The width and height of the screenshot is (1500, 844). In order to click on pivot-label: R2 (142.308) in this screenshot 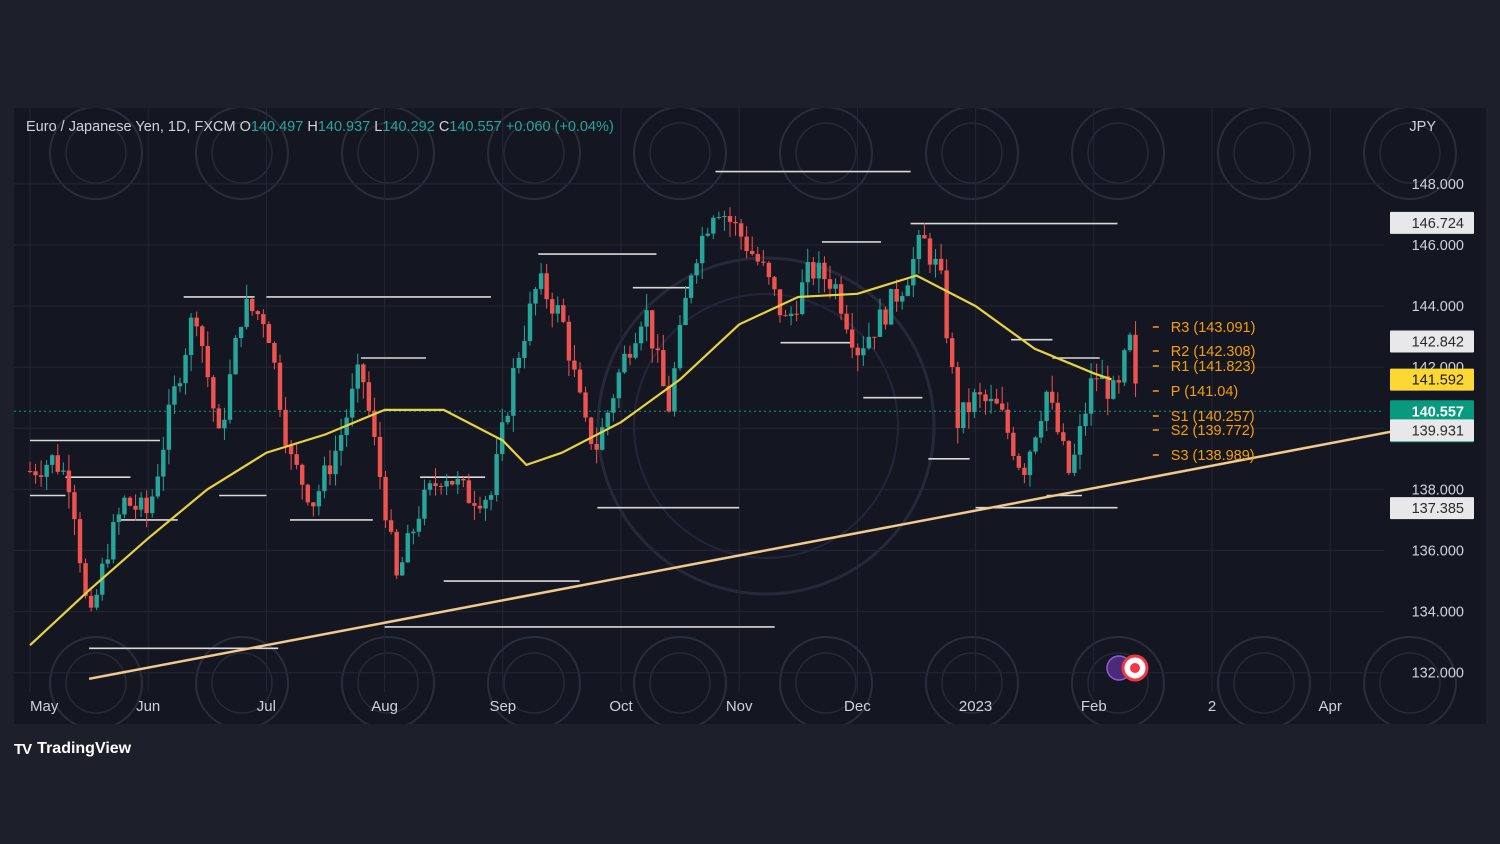, I will do `click(1213, 352)`.